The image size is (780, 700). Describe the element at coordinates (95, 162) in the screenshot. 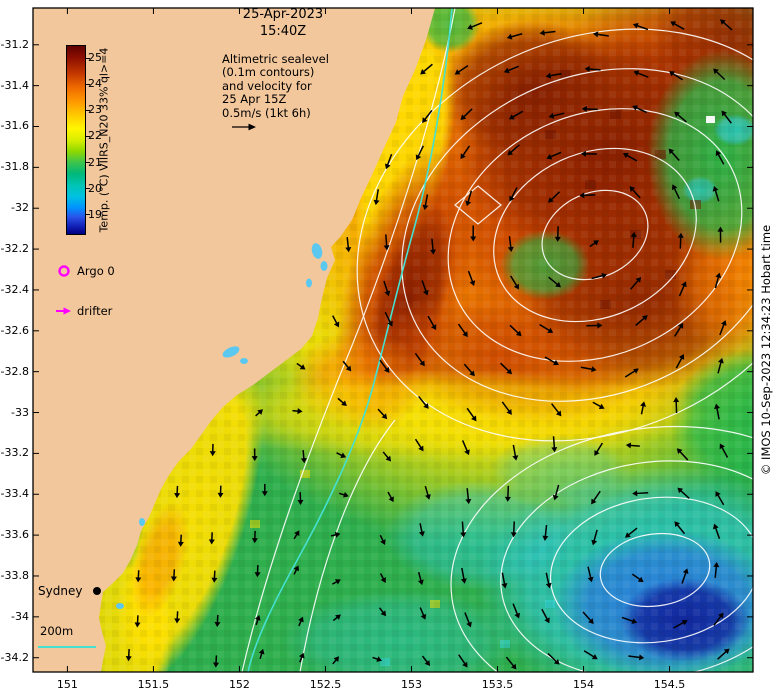

I see `colorbar-tick-label: 21` at that location.